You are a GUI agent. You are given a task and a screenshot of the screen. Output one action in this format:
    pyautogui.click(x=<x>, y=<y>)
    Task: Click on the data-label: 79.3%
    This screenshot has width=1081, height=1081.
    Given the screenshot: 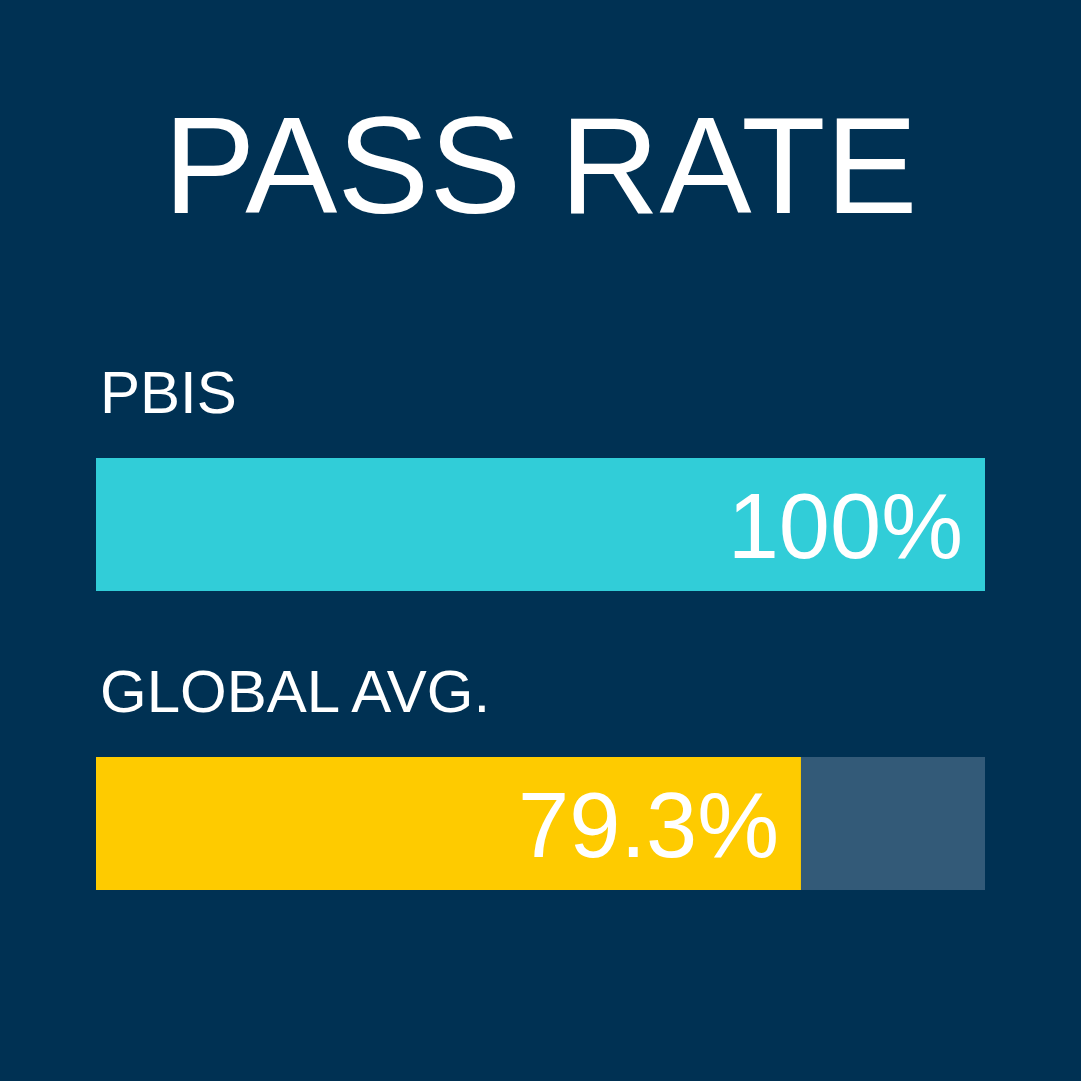 What is the action you would take?
    pyautogui.click(x=648, y=825)
    